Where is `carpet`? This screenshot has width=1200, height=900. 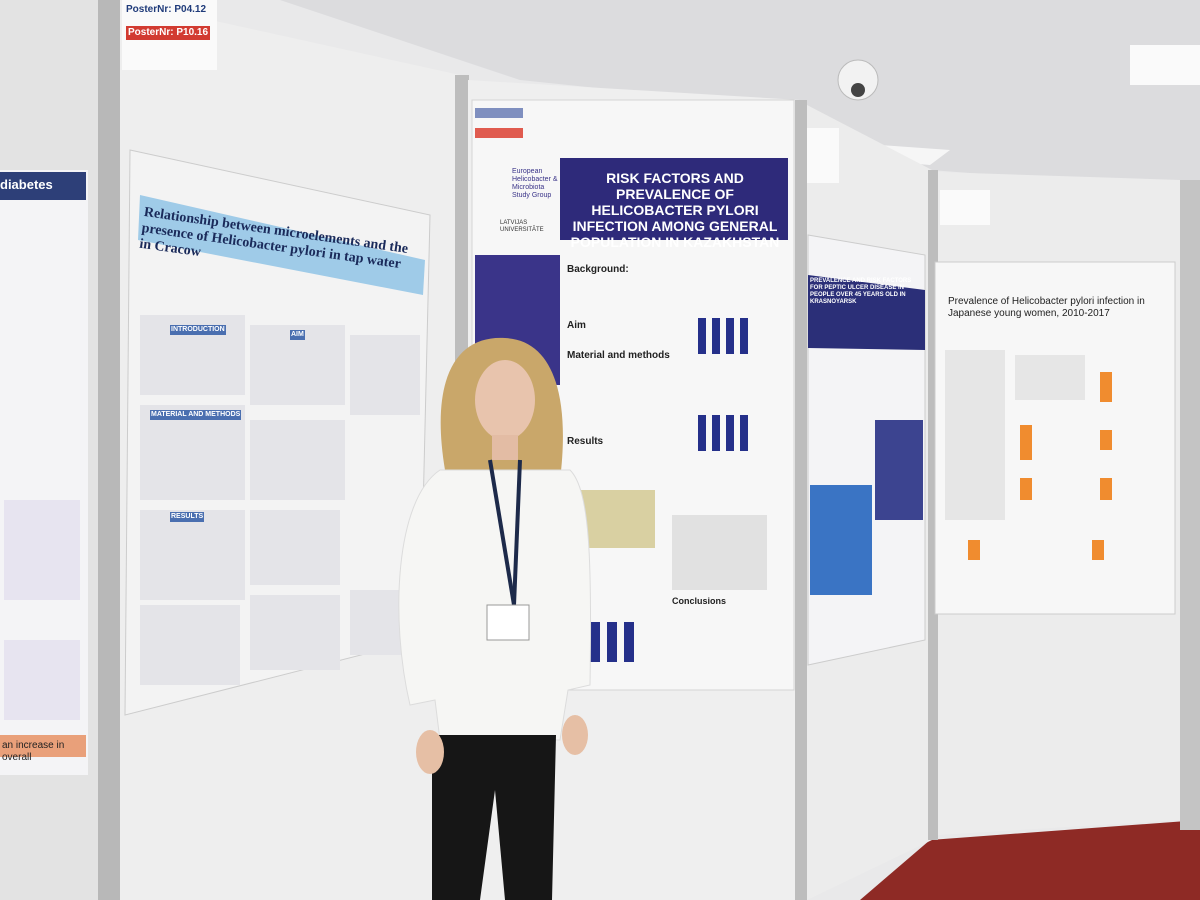
carpet is located at coordinates (1030, 860).